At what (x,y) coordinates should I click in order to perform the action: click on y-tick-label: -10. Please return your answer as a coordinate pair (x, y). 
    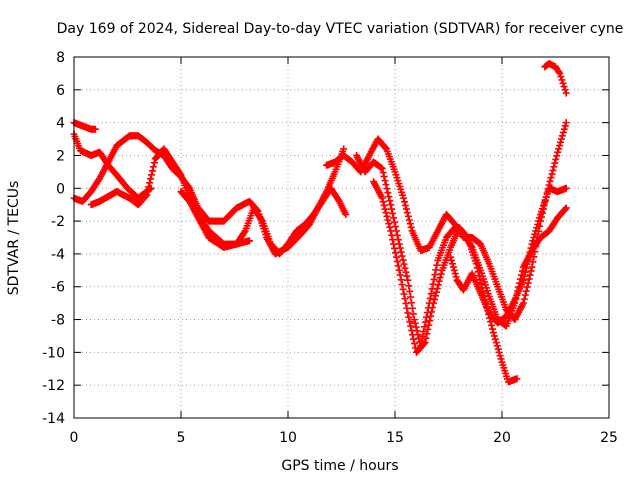
    Looking at the image, I should click on (53, 353).